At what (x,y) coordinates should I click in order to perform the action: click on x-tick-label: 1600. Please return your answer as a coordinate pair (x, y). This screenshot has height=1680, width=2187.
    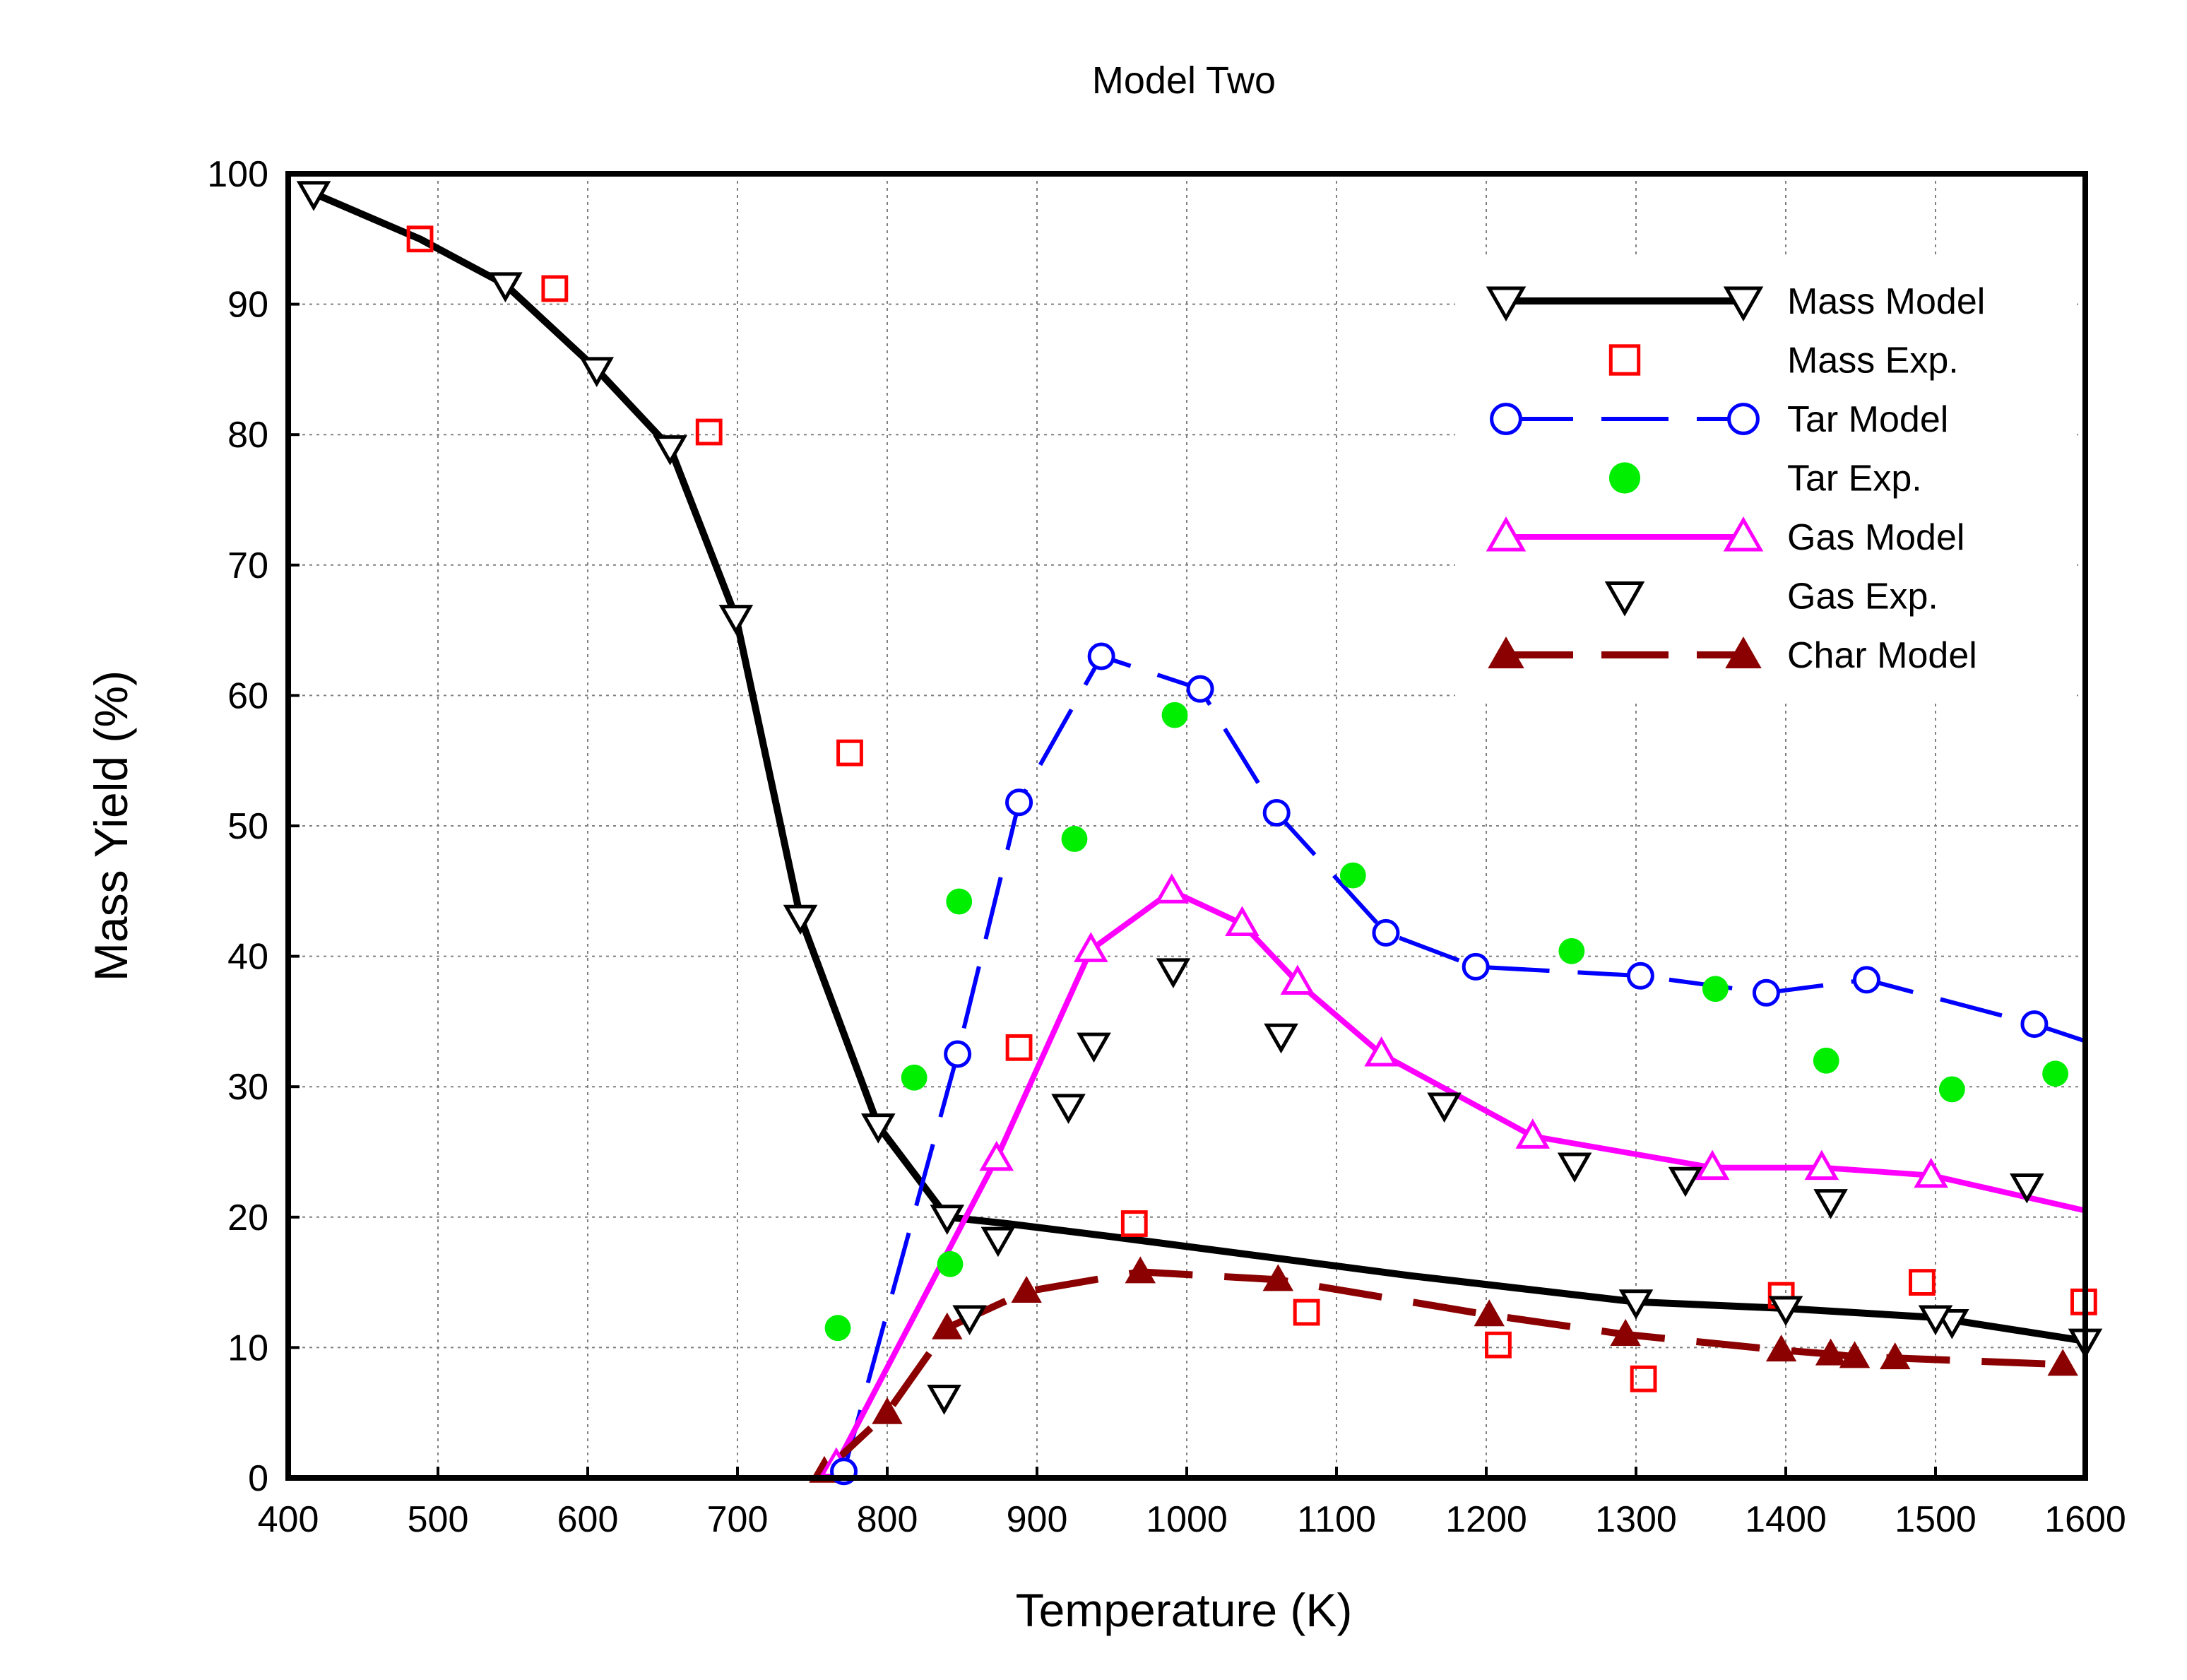
    Looking at the image, I should click on (2085, 1519).